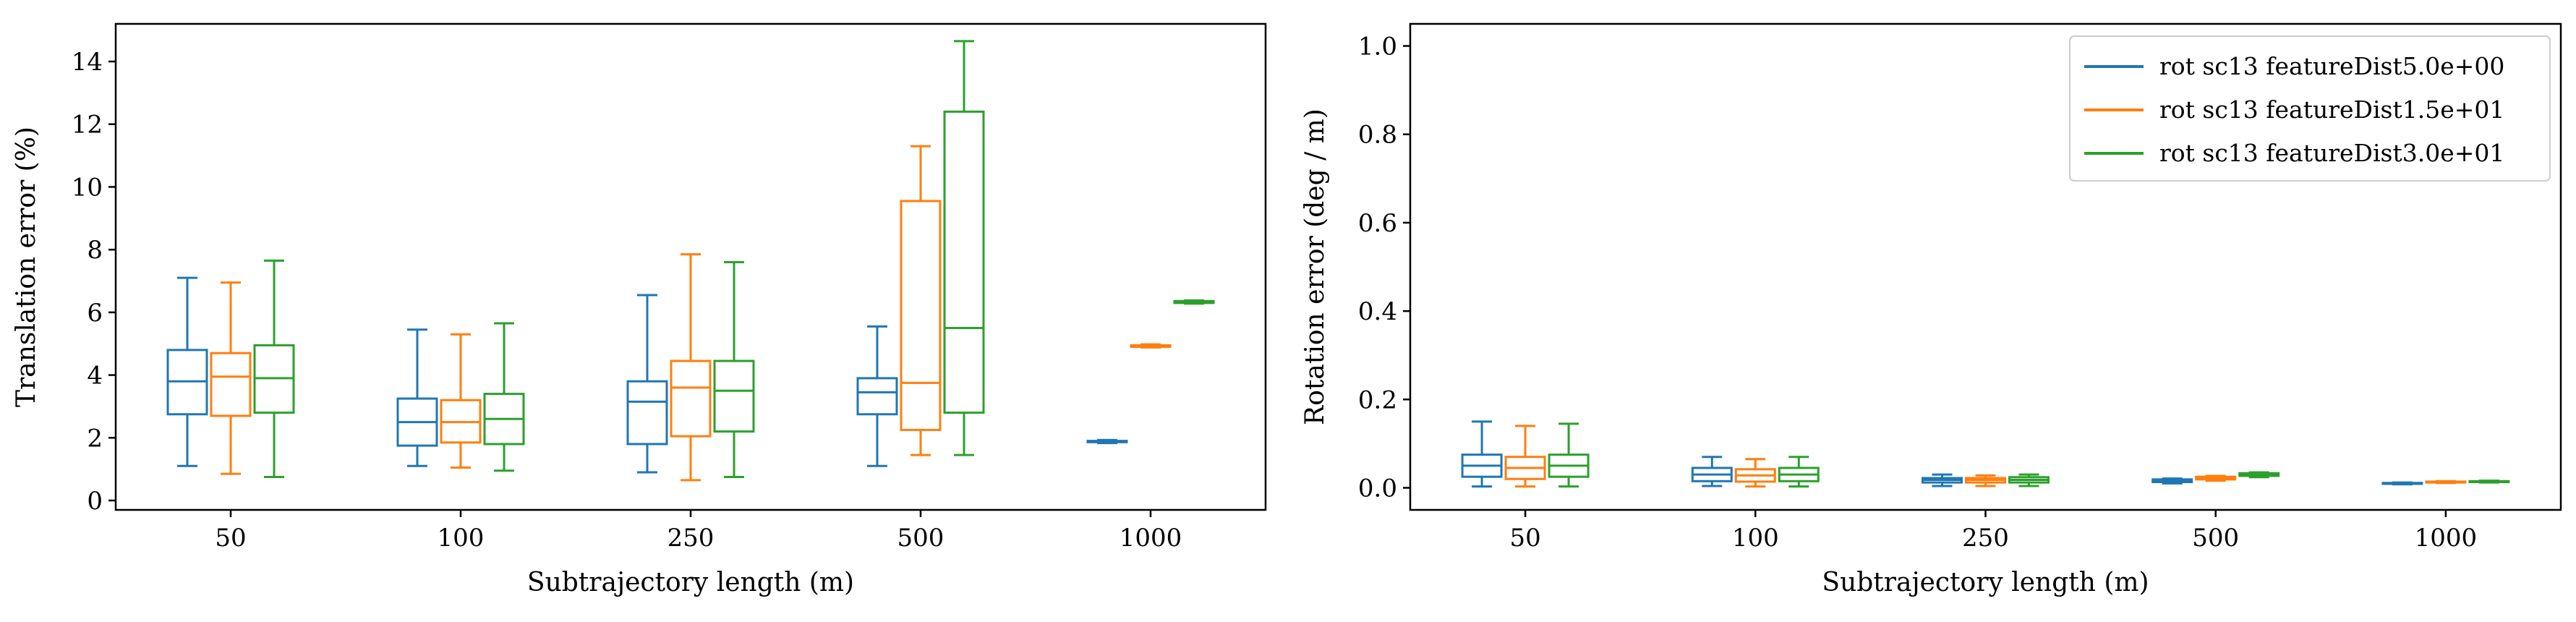 The height and width of the screenshot is (622, 2576). I want to click on y-tick-label: 12, so click(87, 125).